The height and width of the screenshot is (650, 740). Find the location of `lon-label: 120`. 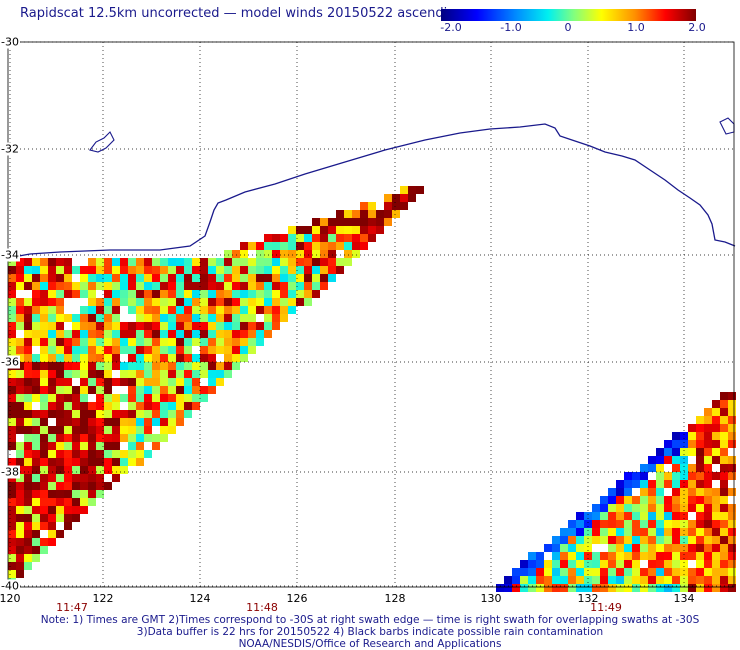

lon-label: 120 is located at coordinates (10, 598).